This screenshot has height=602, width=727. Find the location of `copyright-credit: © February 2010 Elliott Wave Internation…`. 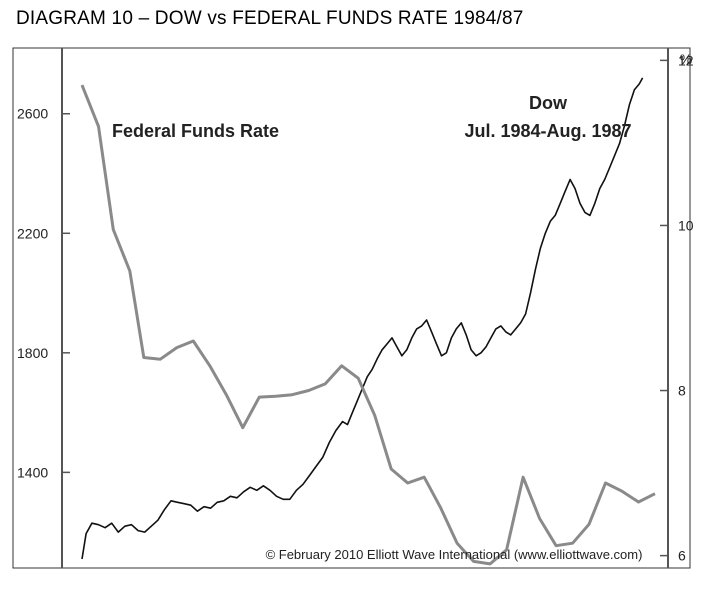

copyright-credit: © February 2010 Elliott Wave Internation… is located at coordinates (454, 554).